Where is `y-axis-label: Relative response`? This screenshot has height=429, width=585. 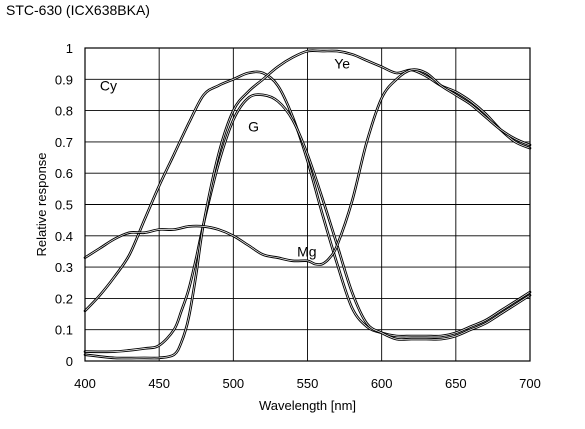 y-axis-label: Relative response is located at coordinates (41, 204).